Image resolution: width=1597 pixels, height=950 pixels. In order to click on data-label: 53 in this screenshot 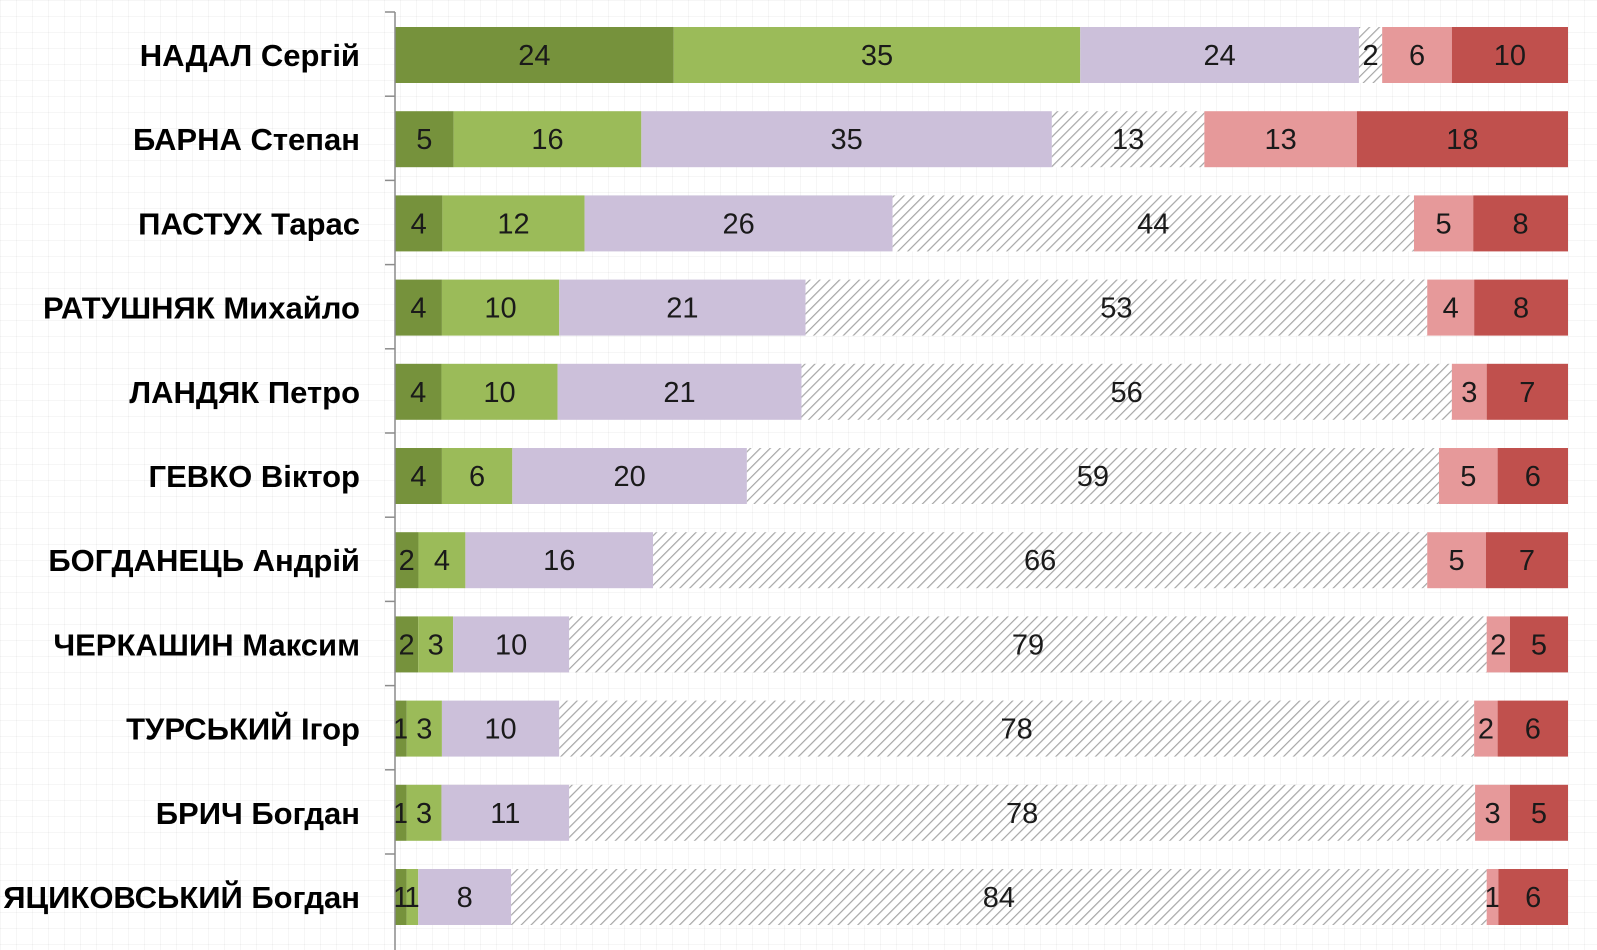, I will do `click(1116, 309)`.